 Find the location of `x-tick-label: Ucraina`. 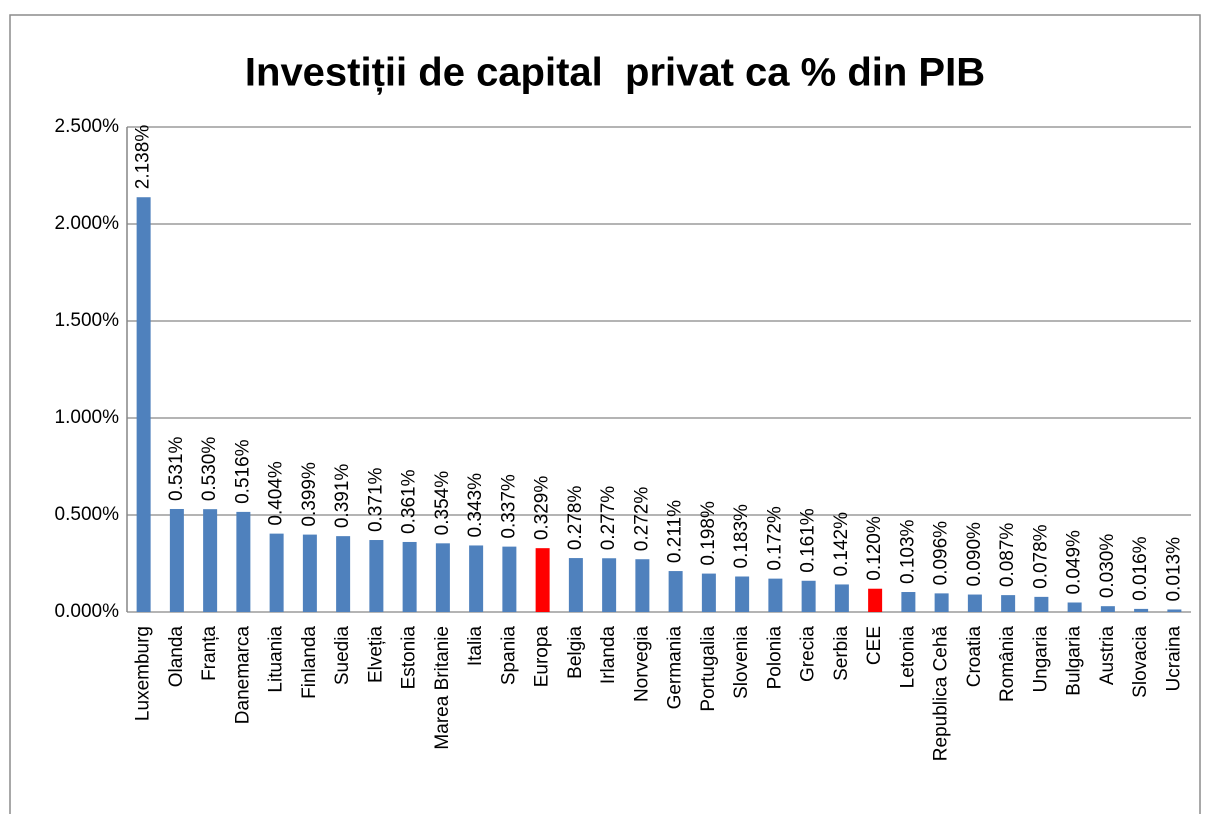

x-tick-label: Ucraina is located at coordinates (1173, 659).